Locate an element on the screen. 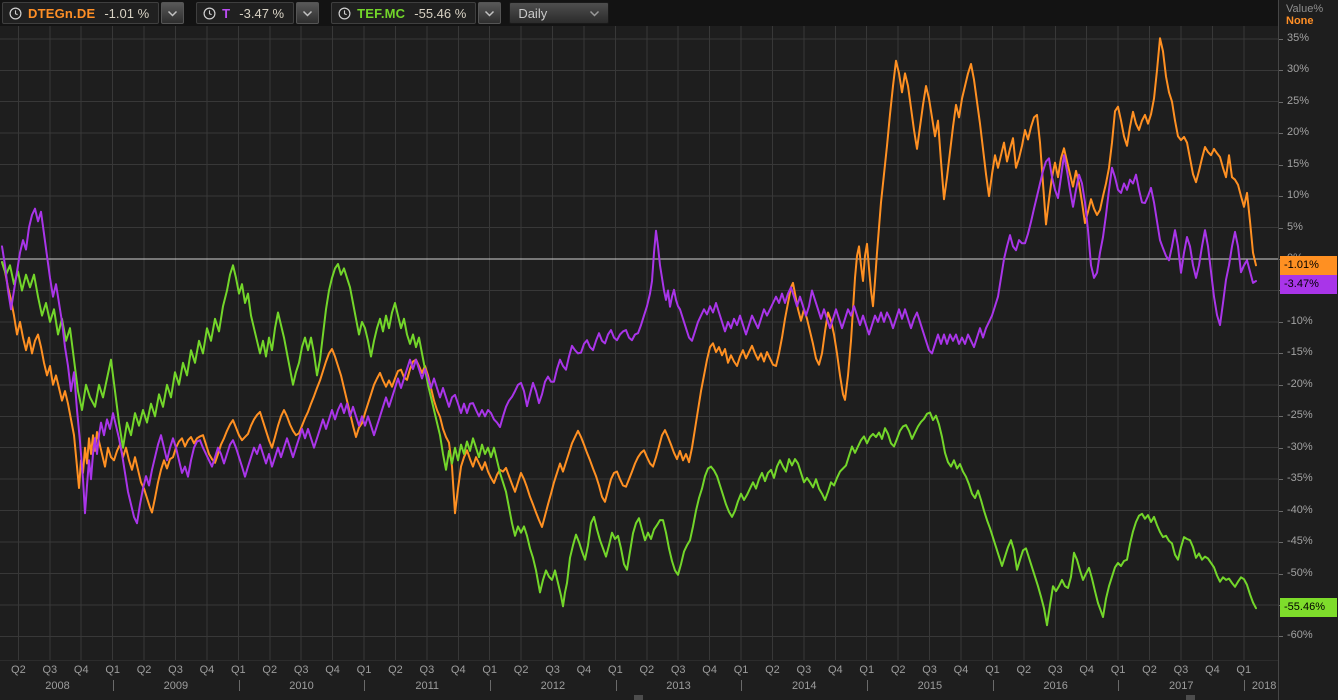  interval-dropdown: Daily is located at coordinates (559, 13).